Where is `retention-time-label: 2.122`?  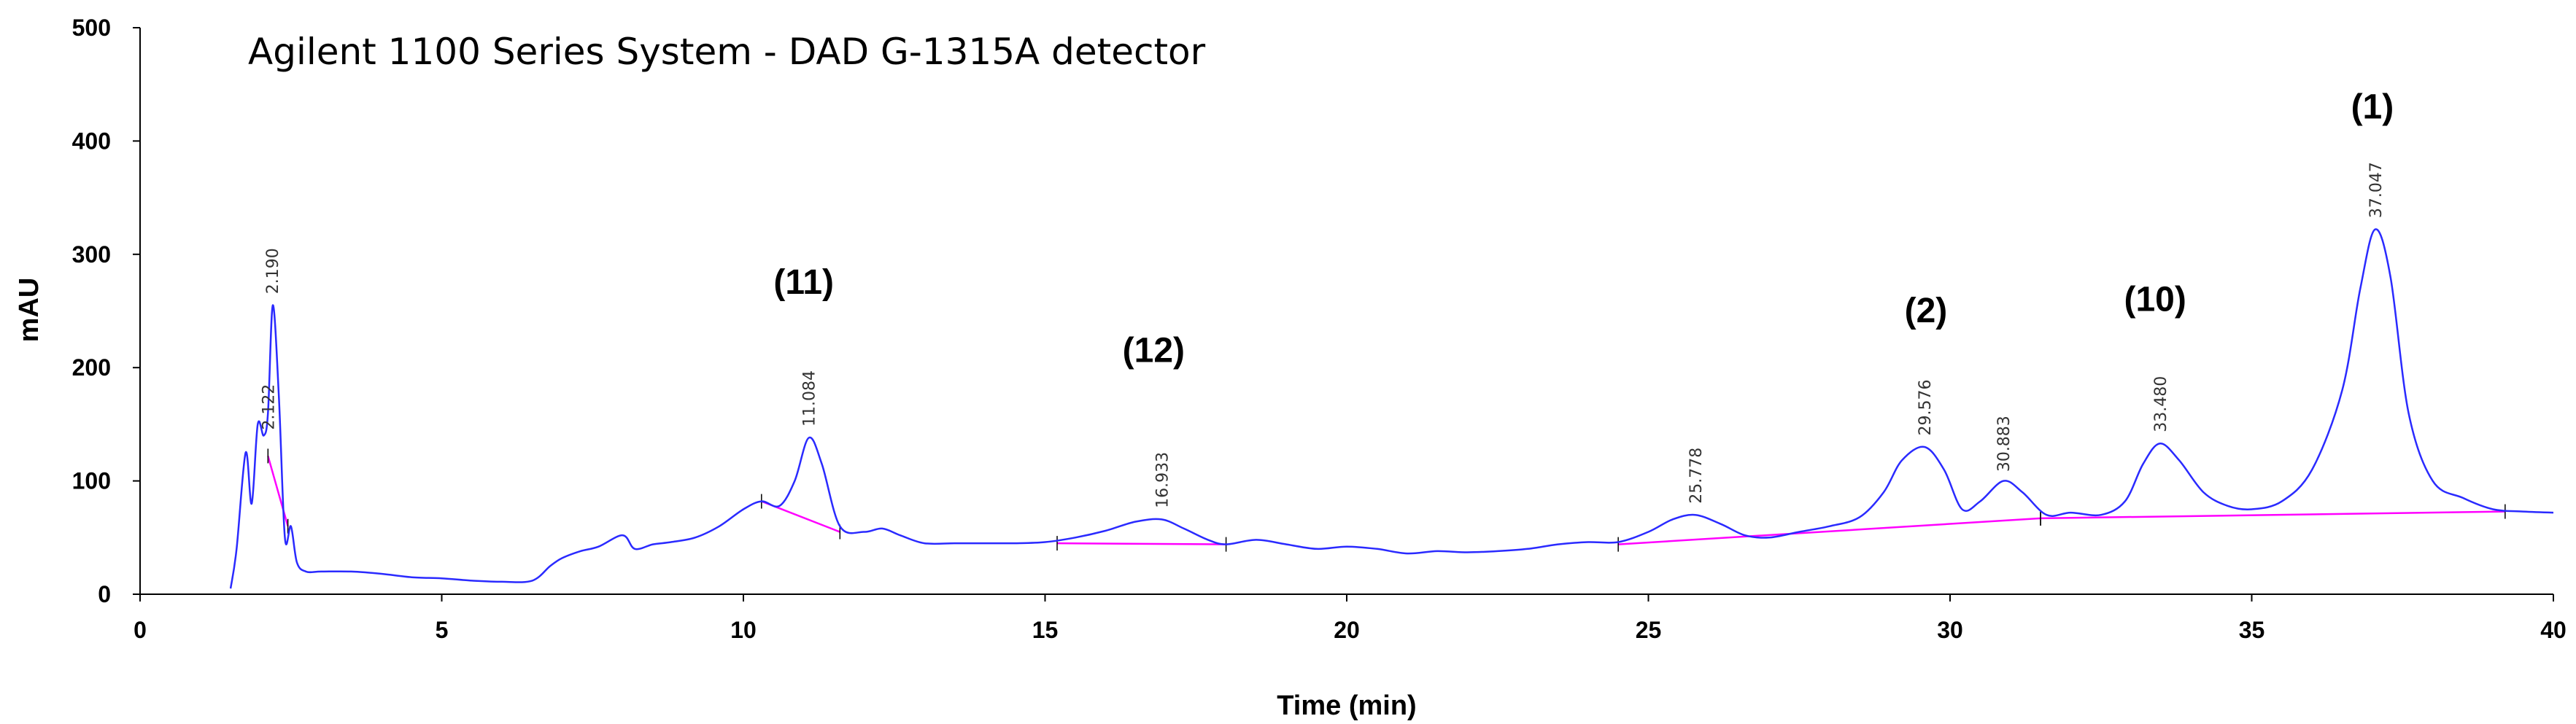
retention-time-label: 2.122 is located at coordinates (269, 407).